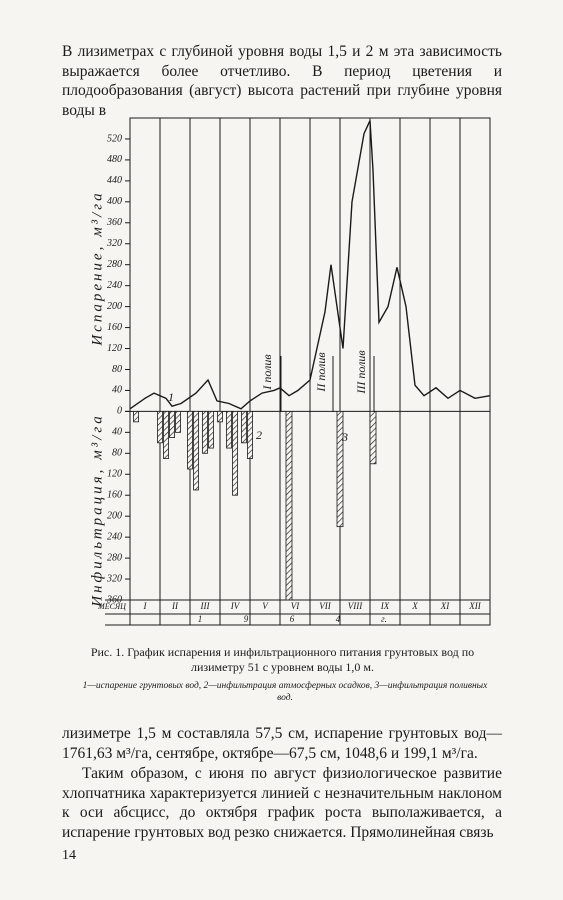 The image size is (563, 900). I want to click on month-label: II, so click(175, 606).